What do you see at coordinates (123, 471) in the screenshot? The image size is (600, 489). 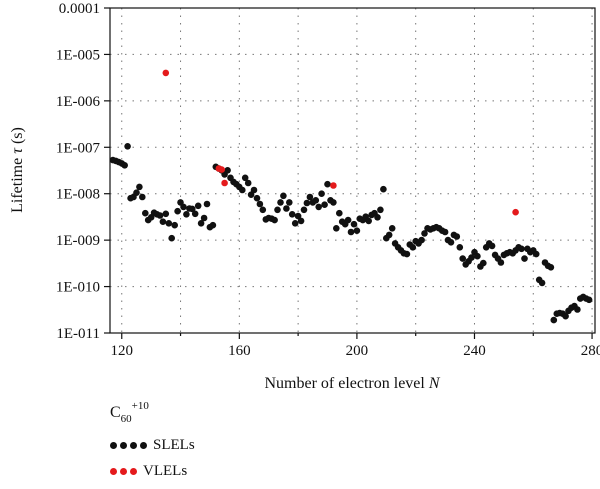 I see `legend-swatch-vlels` at bounding box center [123, 471].